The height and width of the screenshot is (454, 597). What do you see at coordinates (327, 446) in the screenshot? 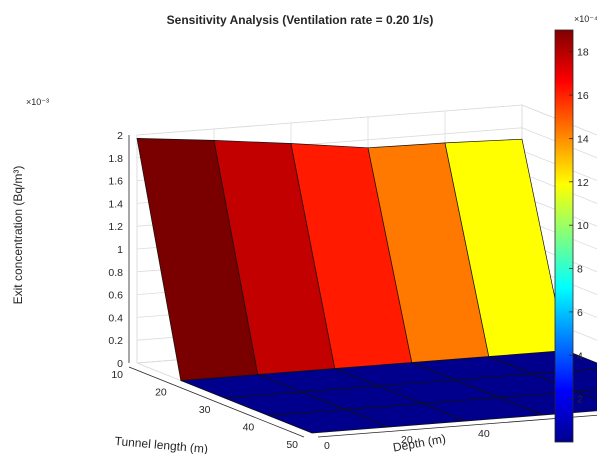
I see `y-tick-label: 0` at bounding box center [327, 446].